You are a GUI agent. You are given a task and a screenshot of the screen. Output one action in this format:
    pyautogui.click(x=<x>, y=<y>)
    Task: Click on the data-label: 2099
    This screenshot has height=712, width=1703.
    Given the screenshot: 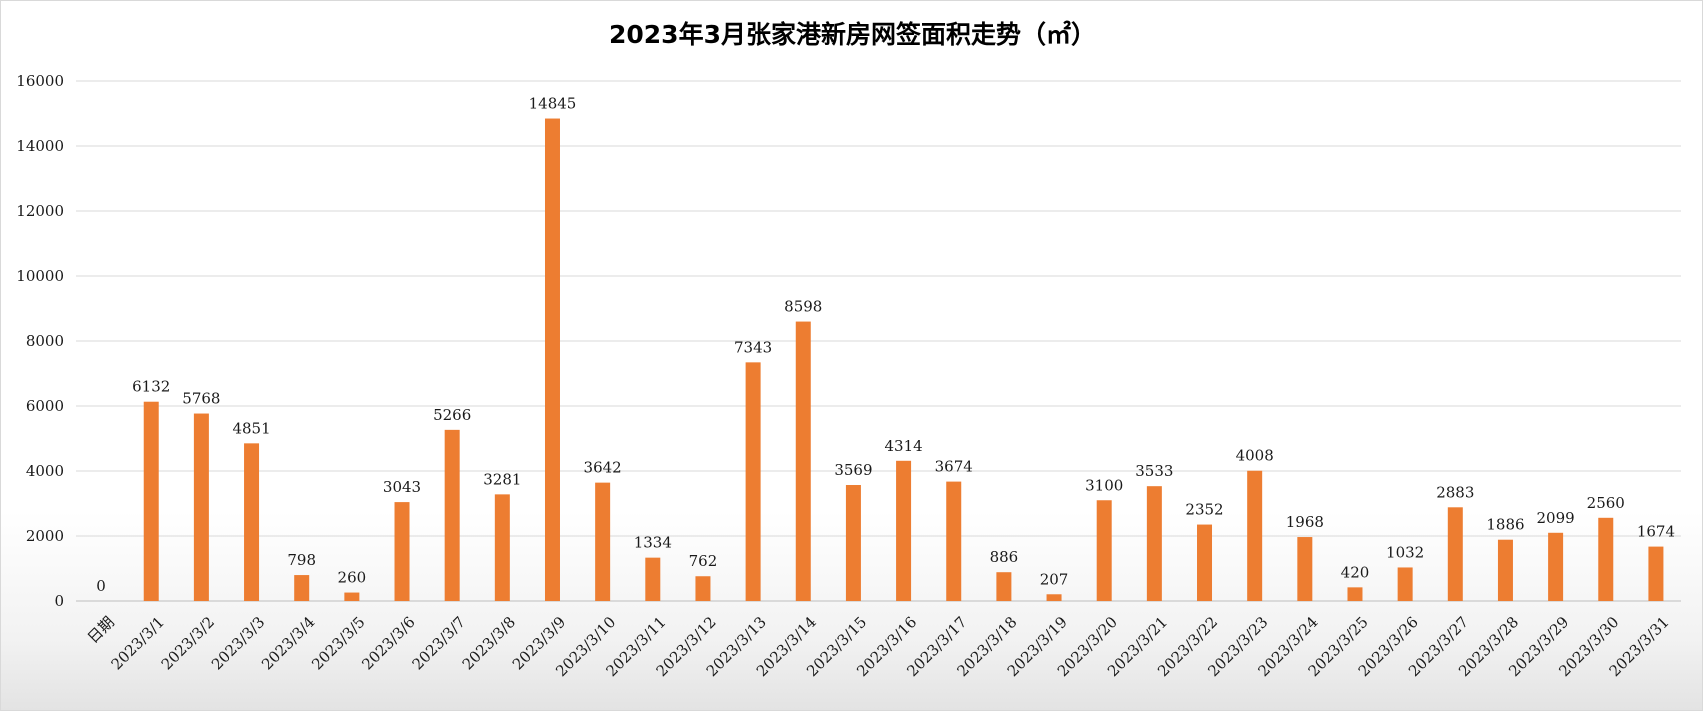 What is the action you would take?
    pyautogui.click(x=1556, y=518)
    